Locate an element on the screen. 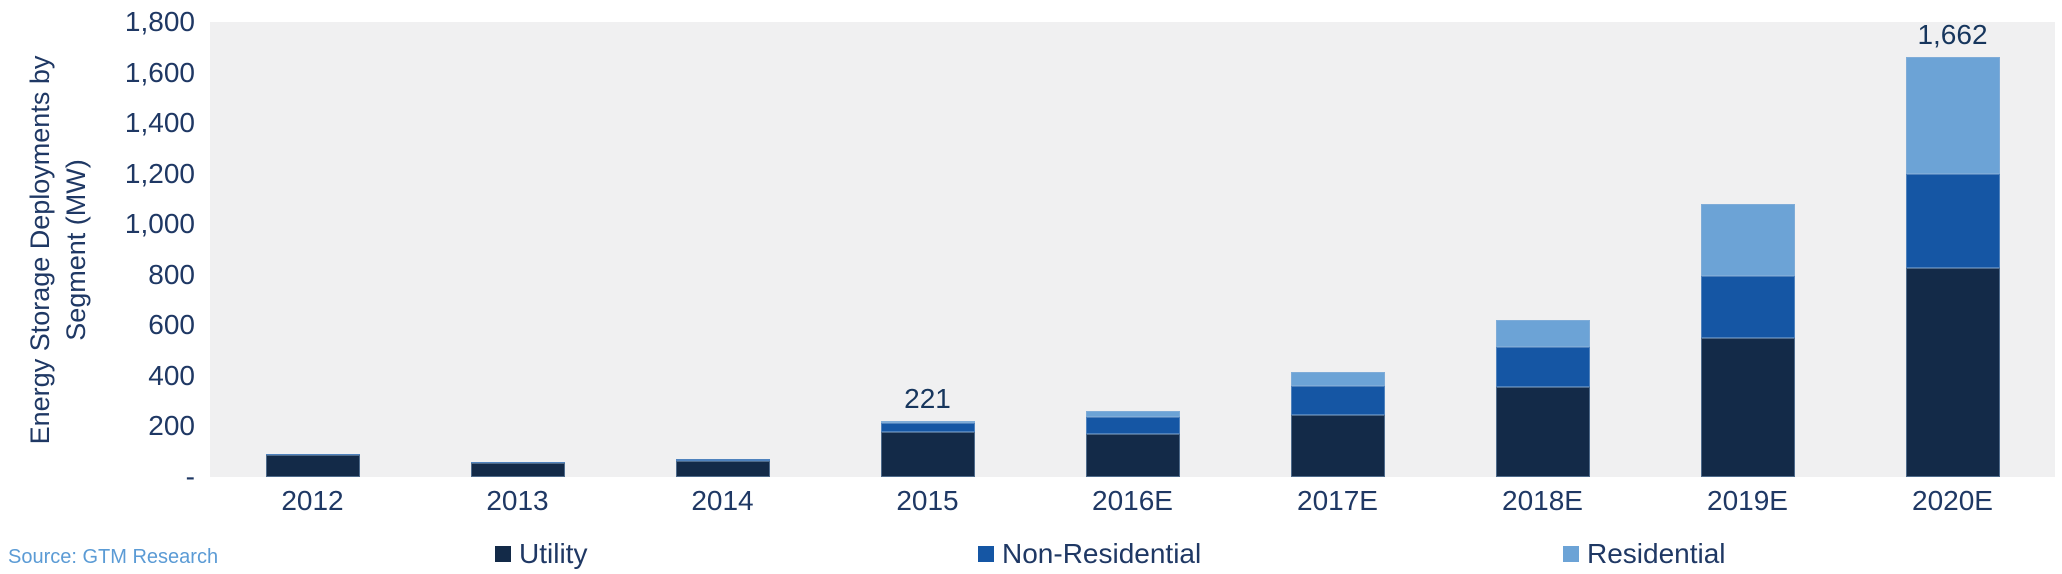 The image size is (2062, 574). legend-label: Utility is located at coordinates (553, 553).